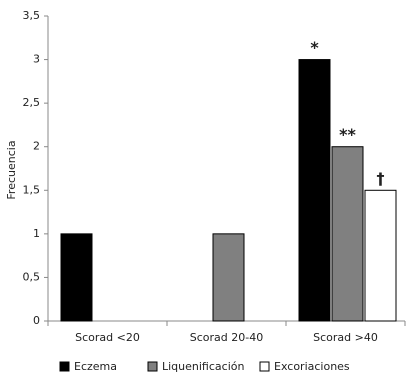  I want to click on y-tick-label: 2,5, so click(32, 102).